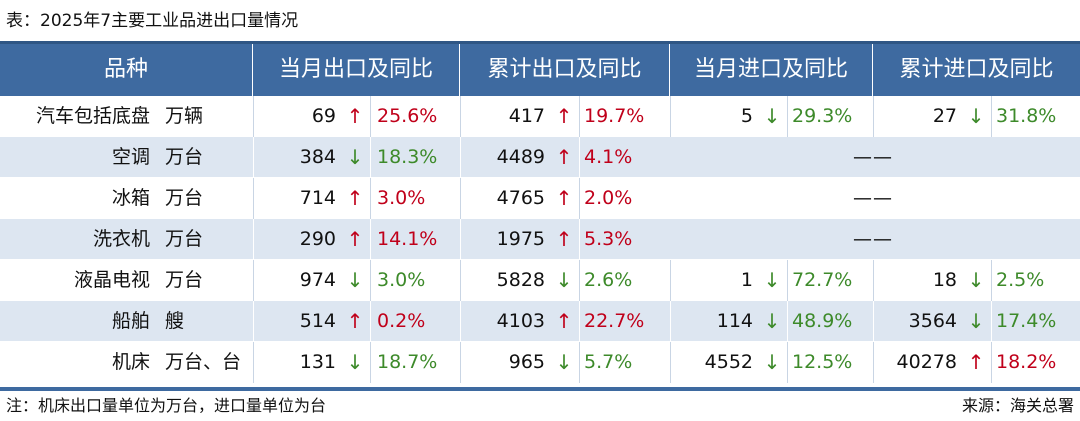 The width and height of the screenshot is (1080, 421). I want to click on name-cell: 冰箱, so click(130, 198).